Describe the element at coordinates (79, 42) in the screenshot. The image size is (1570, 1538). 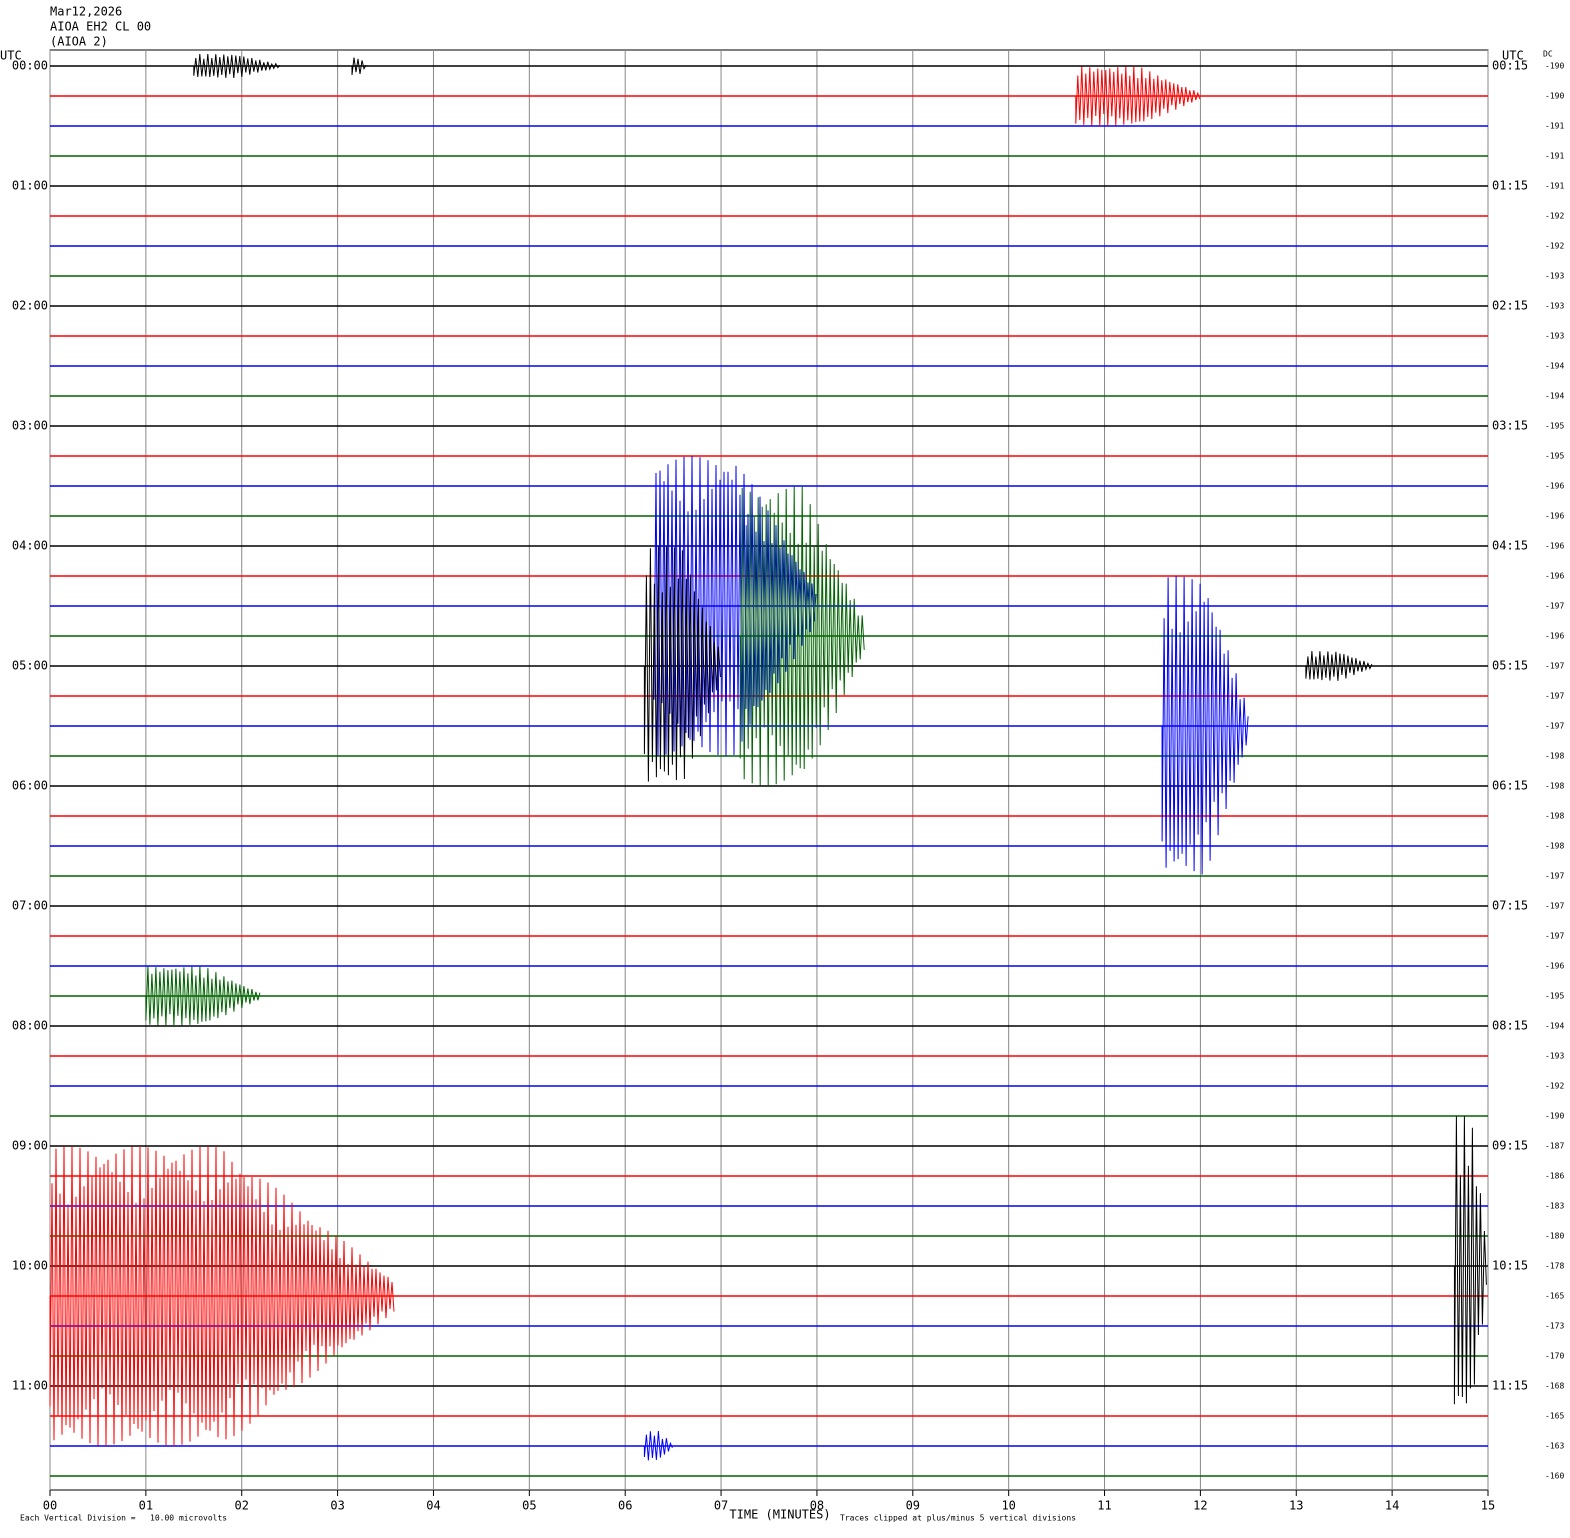
I see `header-line: (AIOA 2)` at that location.